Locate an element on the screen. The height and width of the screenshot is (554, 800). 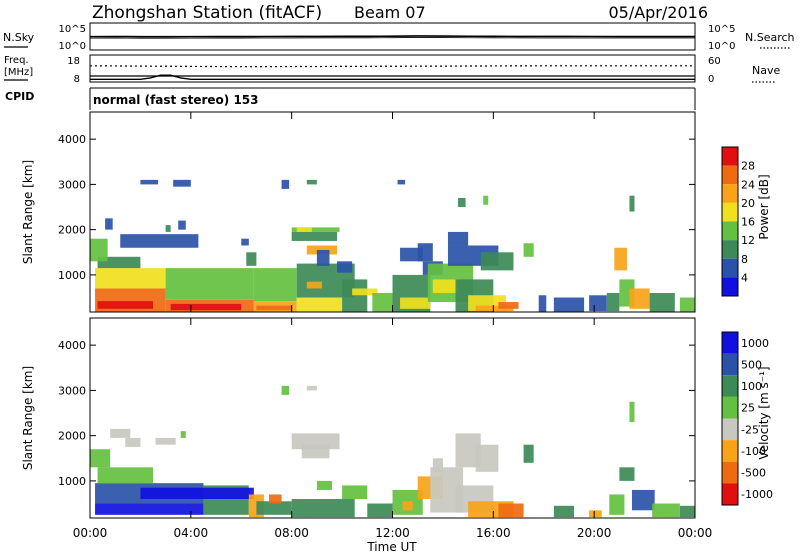
x-tick-label: 00:00 is located at coordinates (695, 533).